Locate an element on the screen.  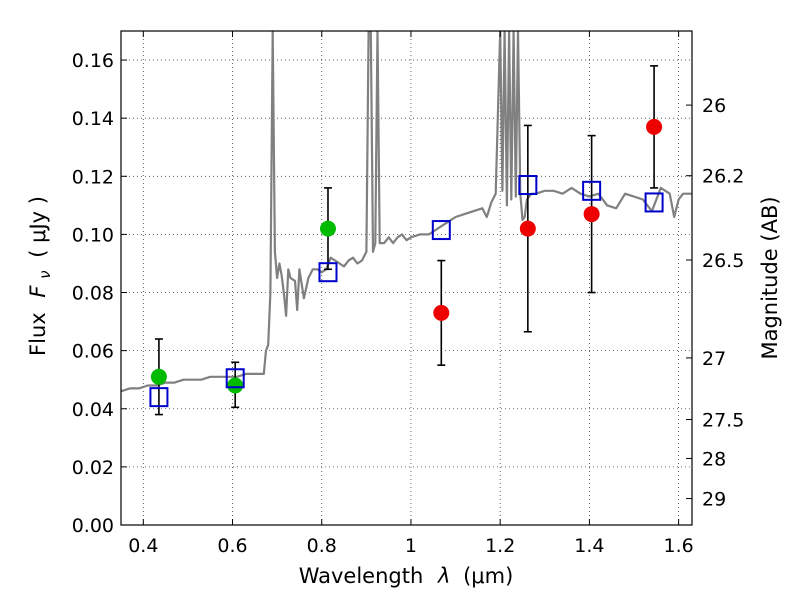
x-tick-label: 0.6 is located at coordinates (232, 546).